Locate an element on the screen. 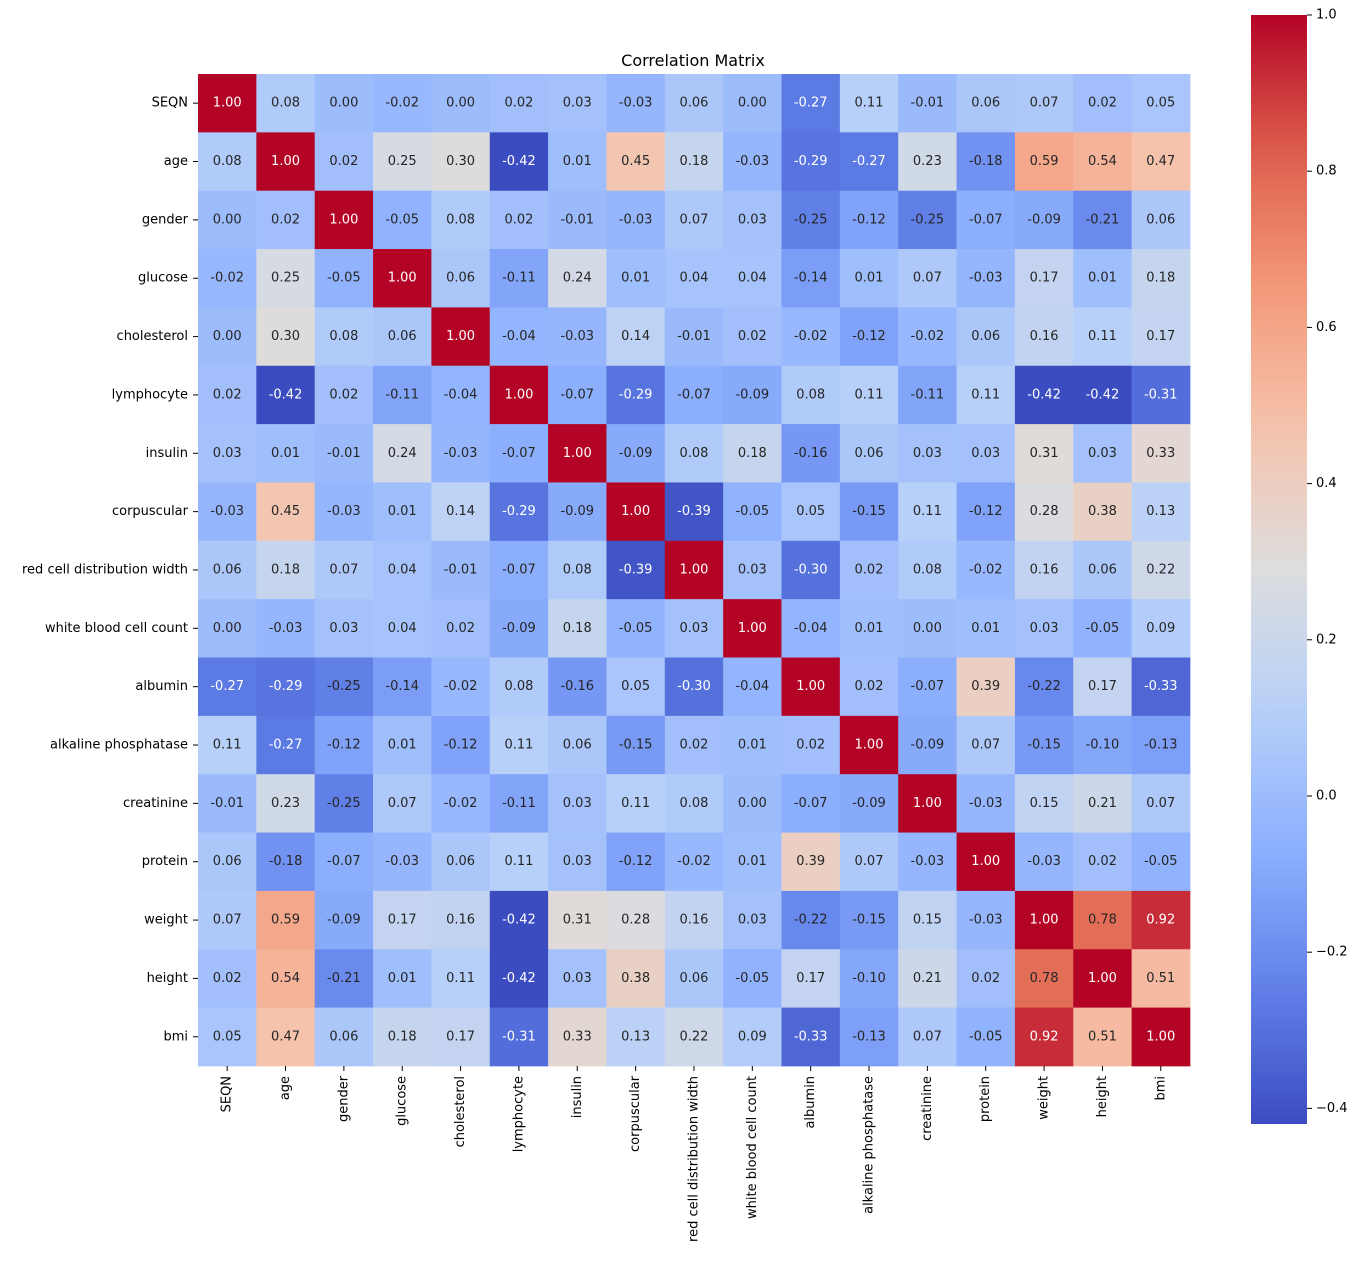  heatmap-cell-label: 0.03 is located at coordinates (227, 453).